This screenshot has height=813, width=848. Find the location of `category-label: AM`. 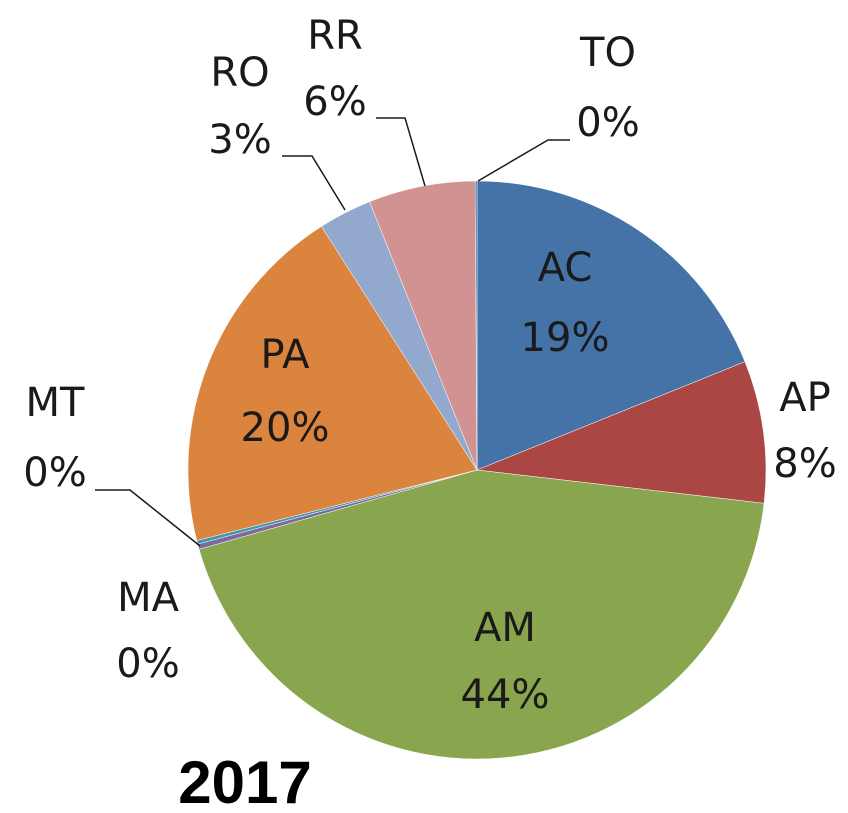

category-label: AM is located at coordinates (505, 628).